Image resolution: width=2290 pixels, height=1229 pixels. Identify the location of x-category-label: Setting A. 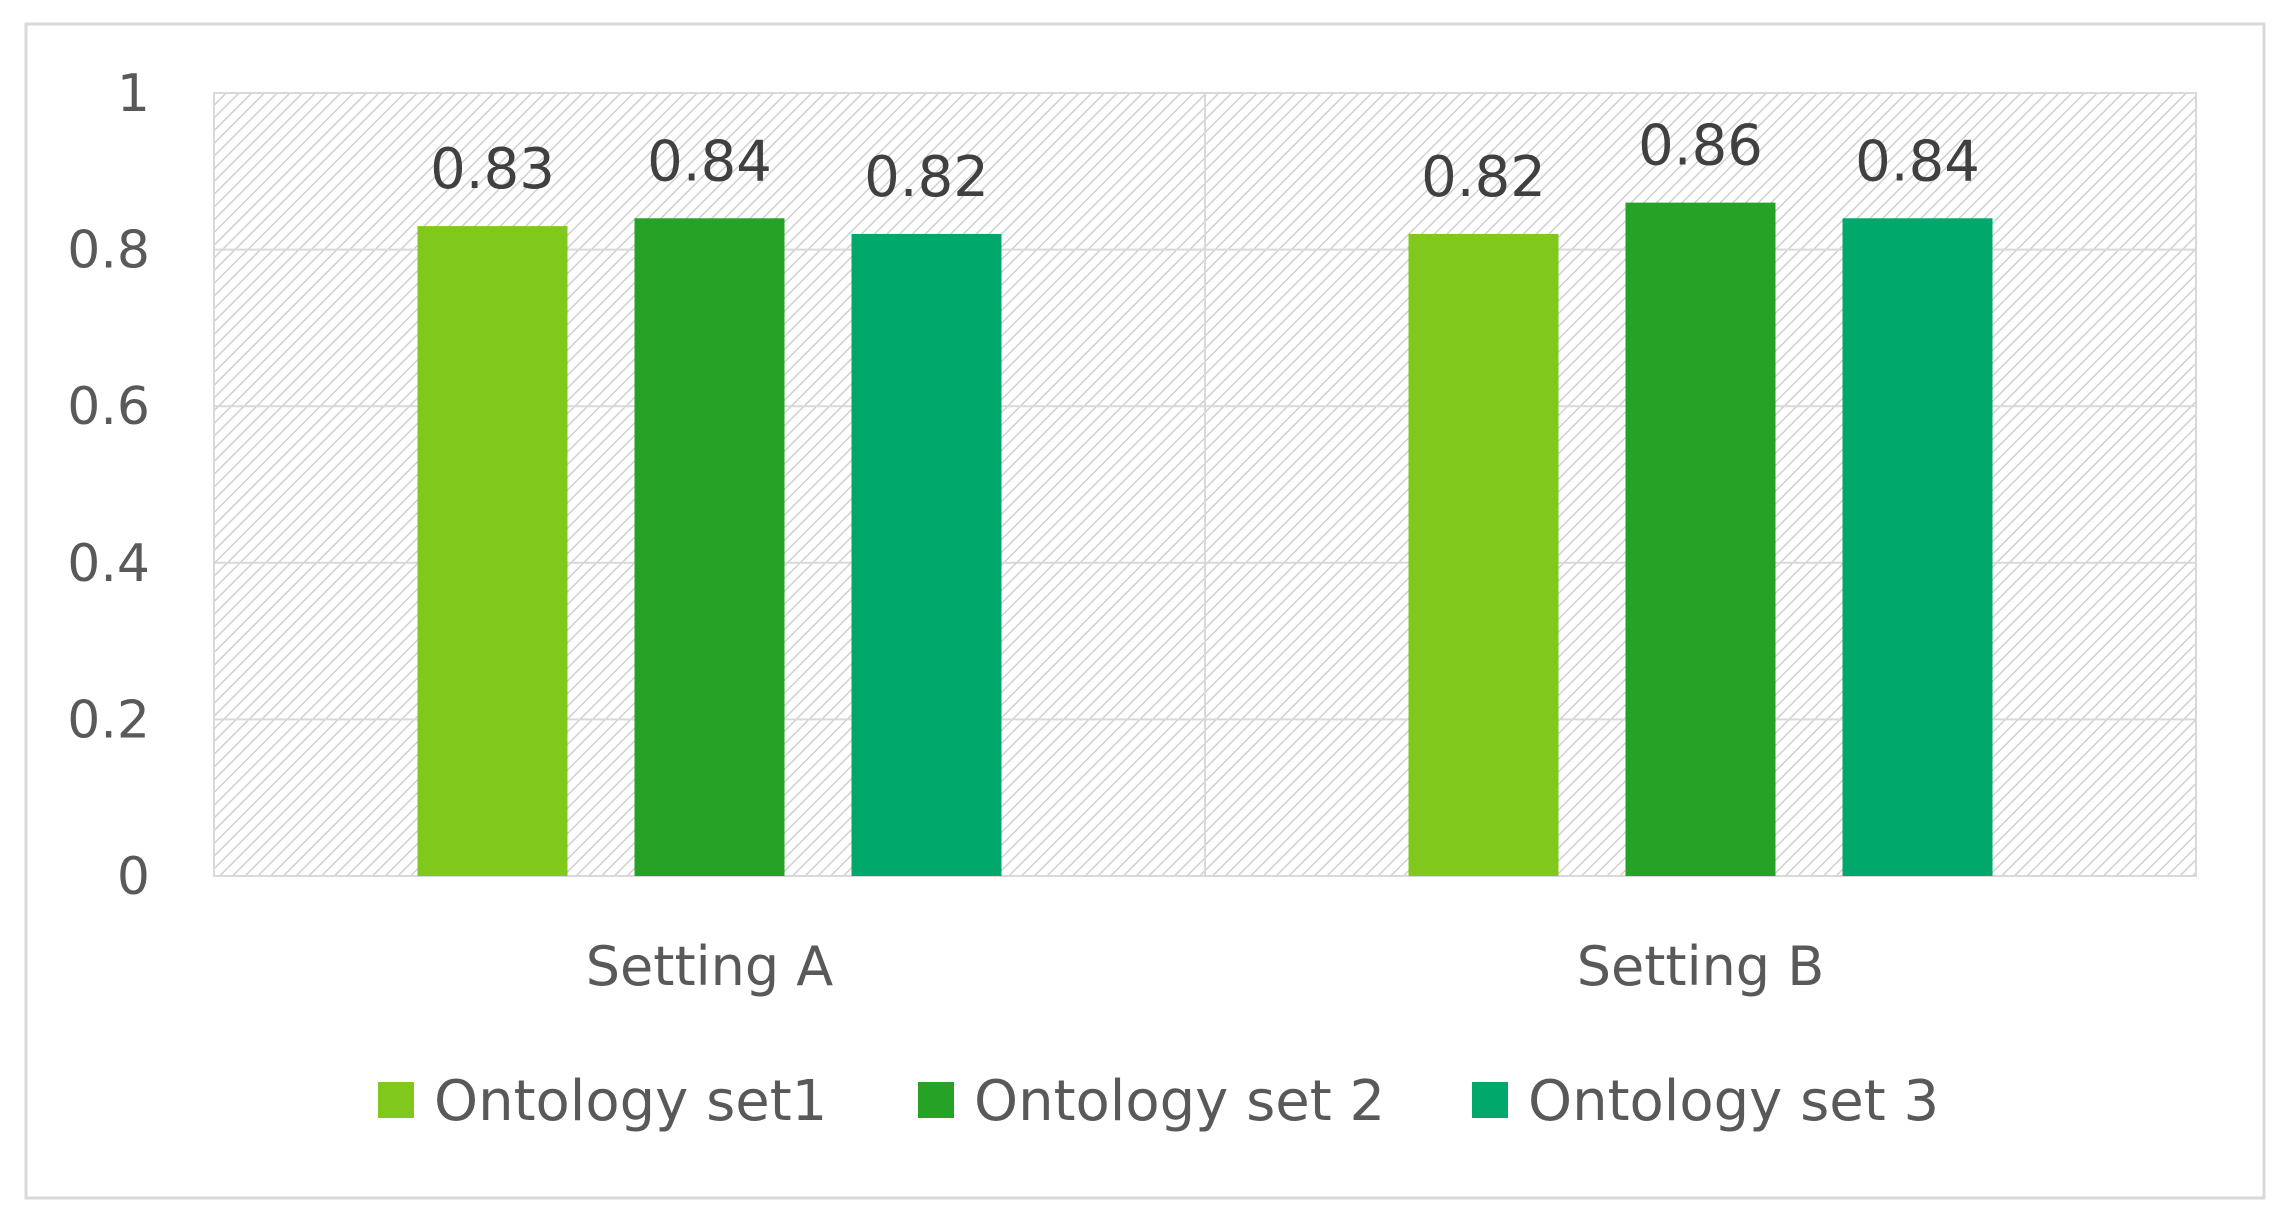
(710, 966).